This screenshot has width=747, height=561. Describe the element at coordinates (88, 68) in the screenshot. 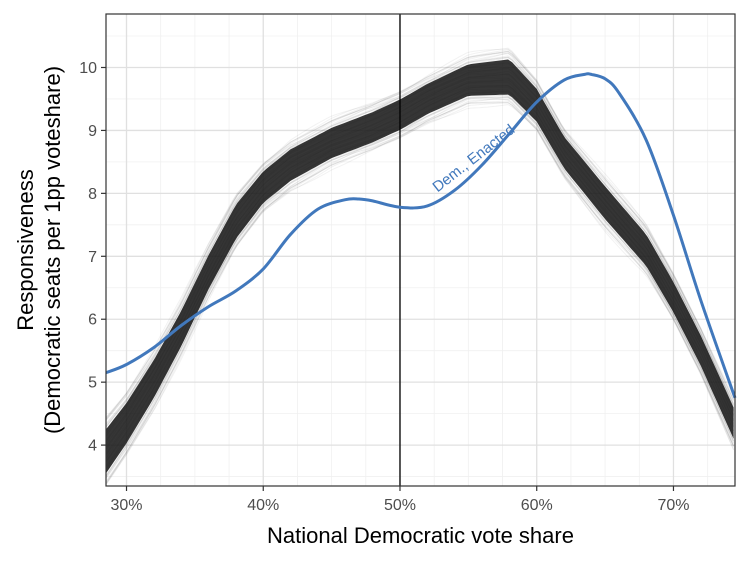

I see `y-tick-label: 10` at that location.